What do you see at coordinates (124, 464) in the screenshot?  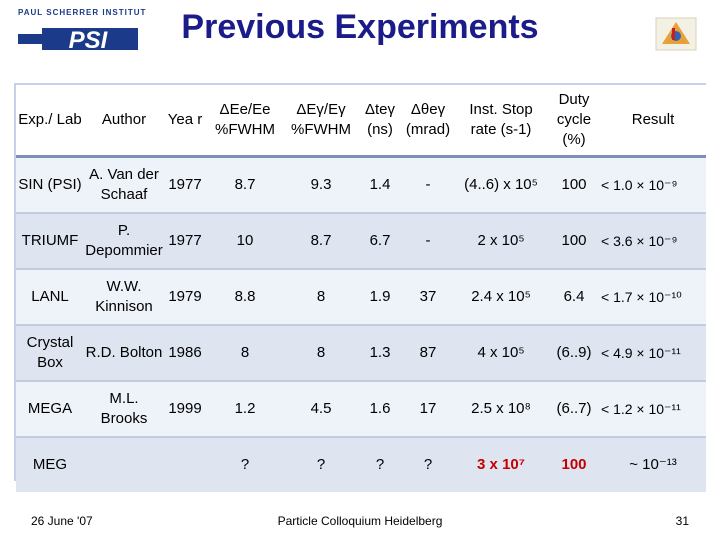 I see `cell-author` at bounding box center [124, 464].